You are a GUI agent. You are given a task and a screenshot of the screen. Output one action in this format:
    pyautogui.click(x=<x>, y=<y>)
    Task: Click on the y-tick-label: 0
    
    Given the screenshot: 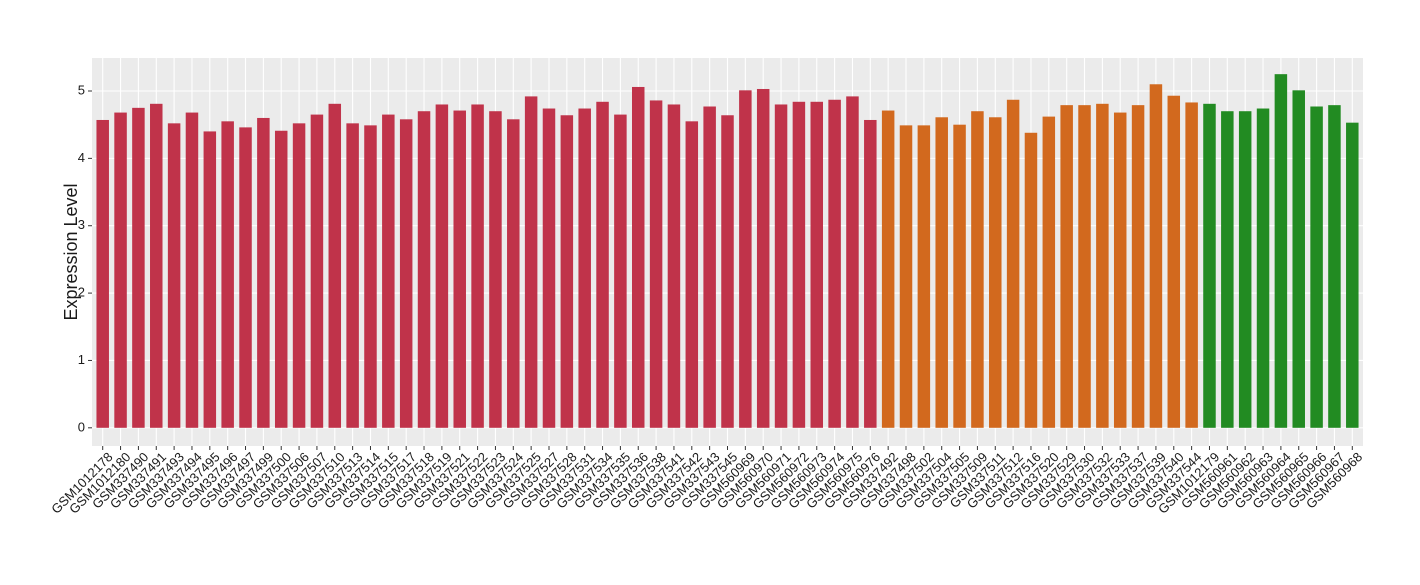 What is the action you would take?
    pyautogui.click(x=81, y=426)
    